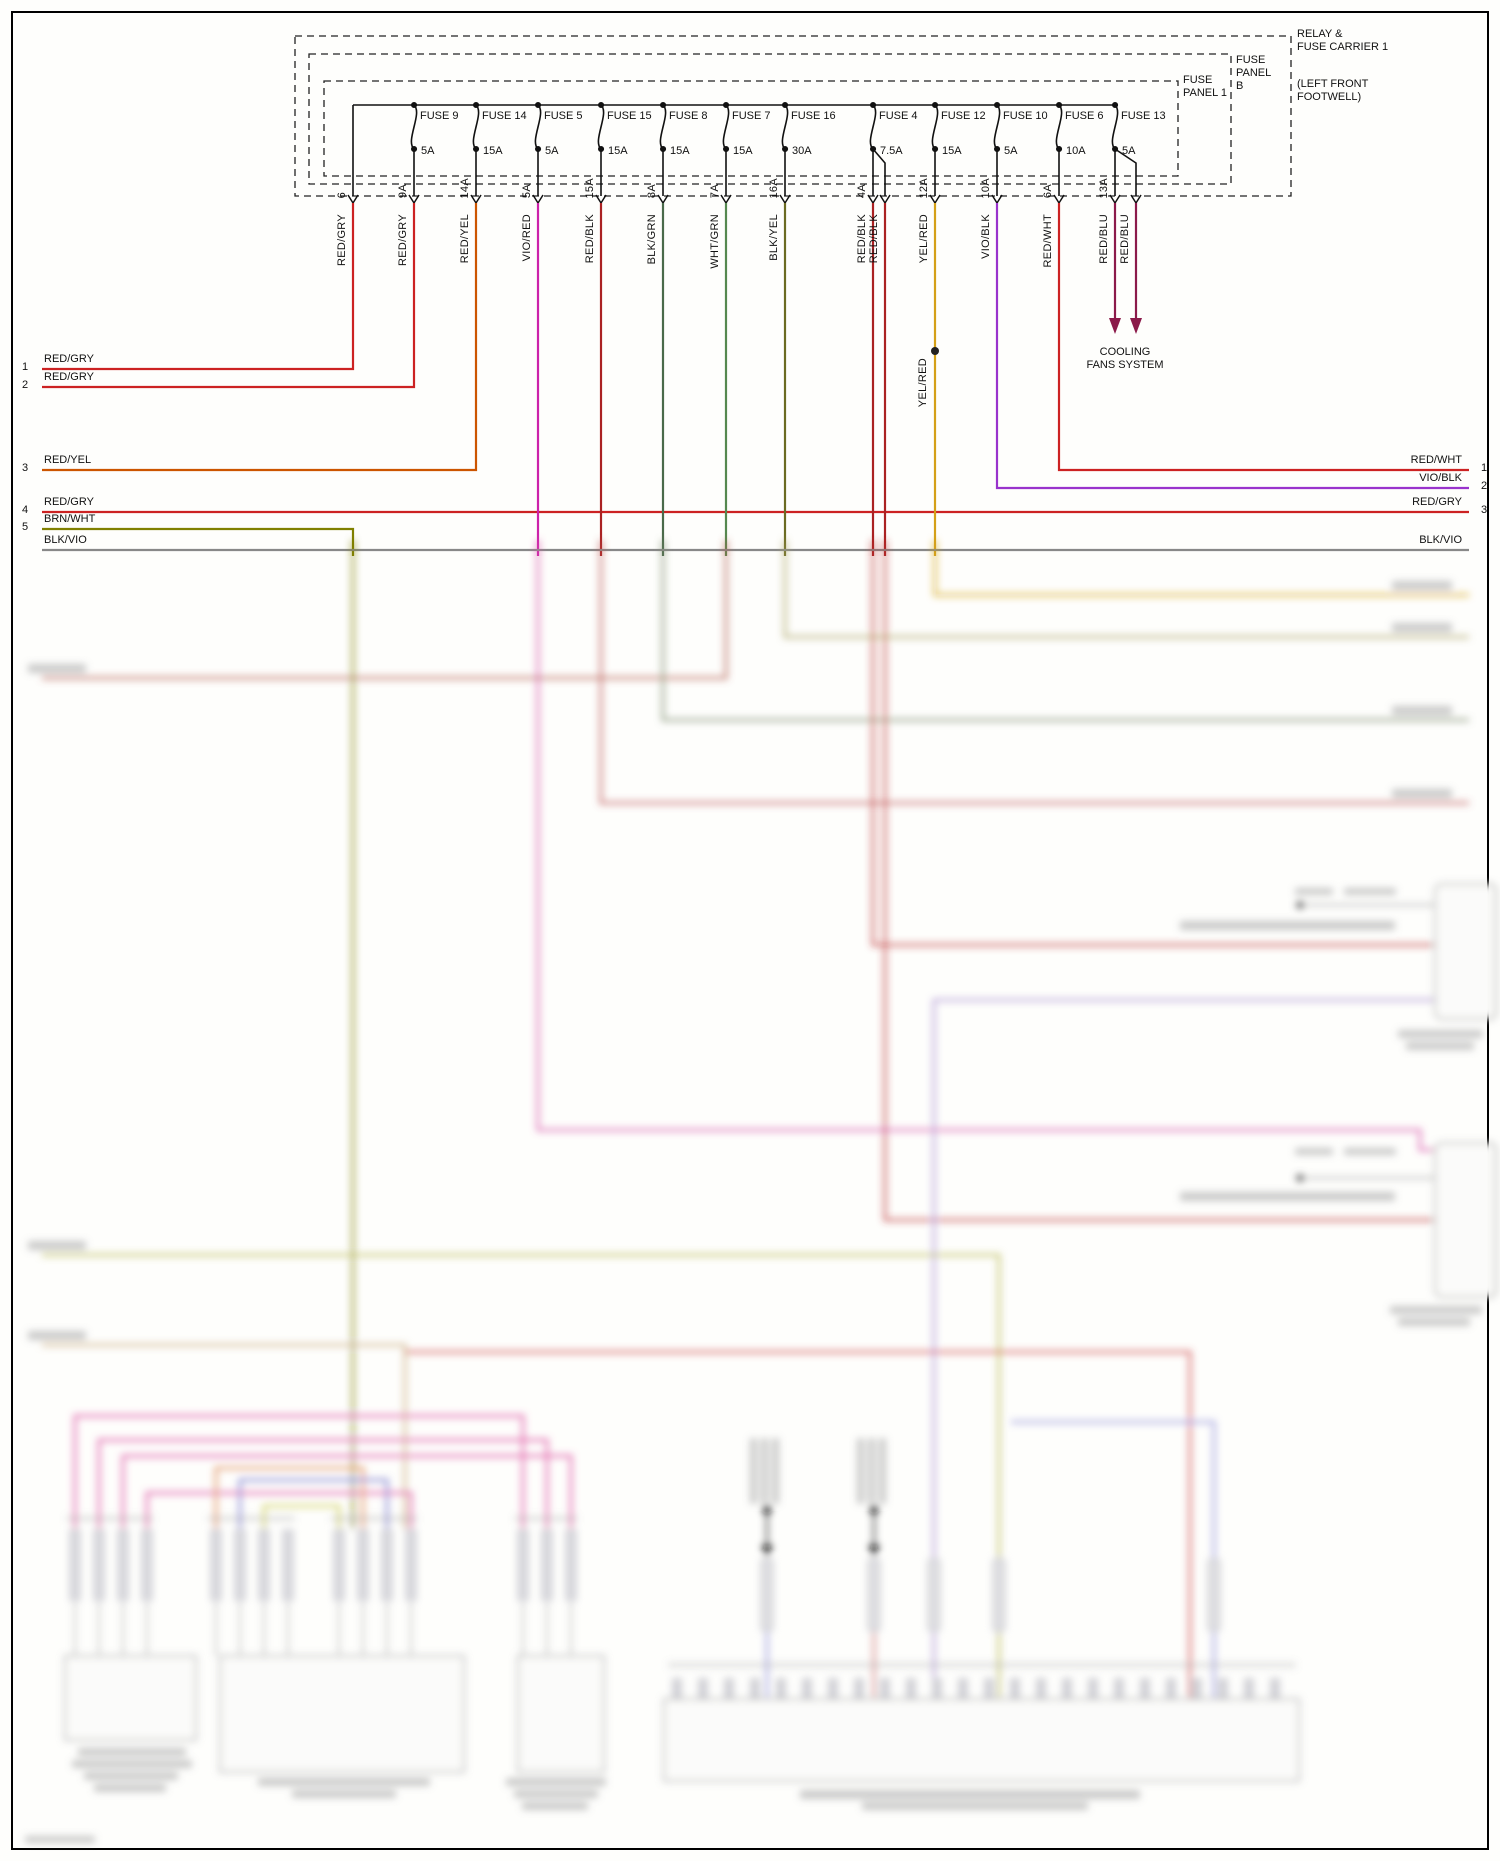 Image resolution: width=1500 pixels, height=1861 pixels. Describe the element at coordinates (923, 383) in the screenshot. I see `yel-red-junction-label: YEL/RED` at that location.